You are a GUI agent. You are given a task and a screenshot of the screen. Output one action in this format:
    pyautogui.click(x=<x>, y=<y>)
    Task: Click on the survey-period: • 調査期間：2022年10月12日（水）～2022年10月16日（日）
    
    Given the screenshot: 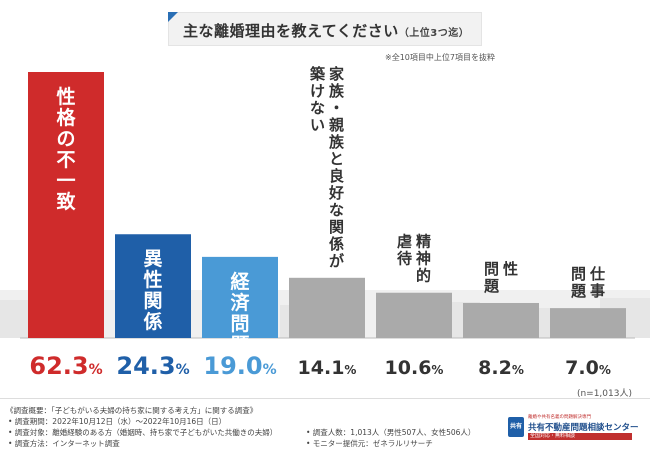 What is the action you would take?
    pyautogui.click(x=117, y=421)
    